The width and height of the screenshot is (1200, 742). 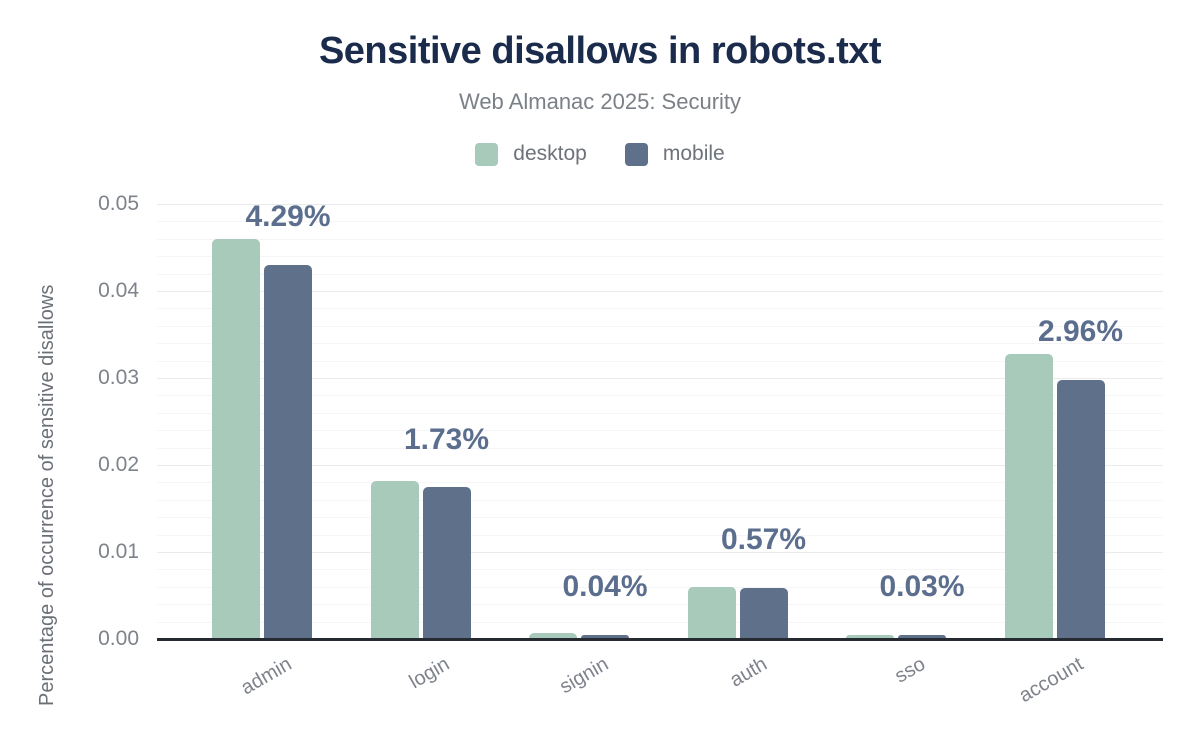 I want to click on legend-item-mobile: mobile, so click(x=674, y=154).